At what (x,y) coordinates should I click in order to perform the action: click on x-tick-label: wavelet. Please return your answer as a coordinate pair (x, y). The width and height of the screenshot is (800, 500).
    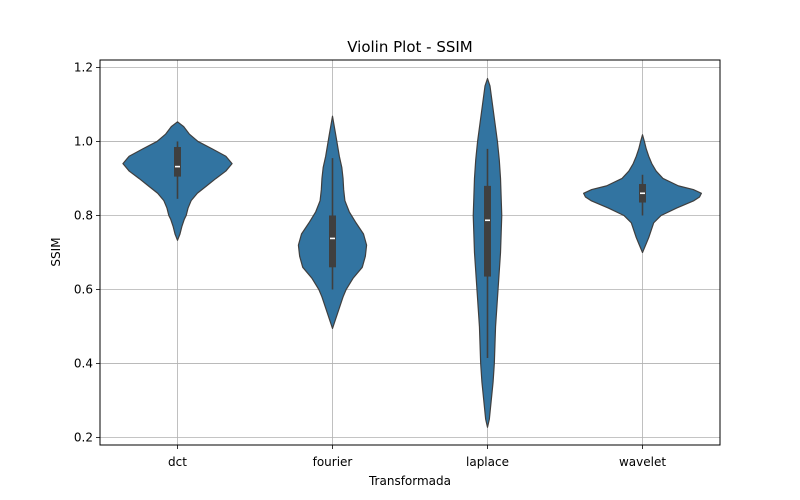
    Looking at the image, I should click on (642, 462).